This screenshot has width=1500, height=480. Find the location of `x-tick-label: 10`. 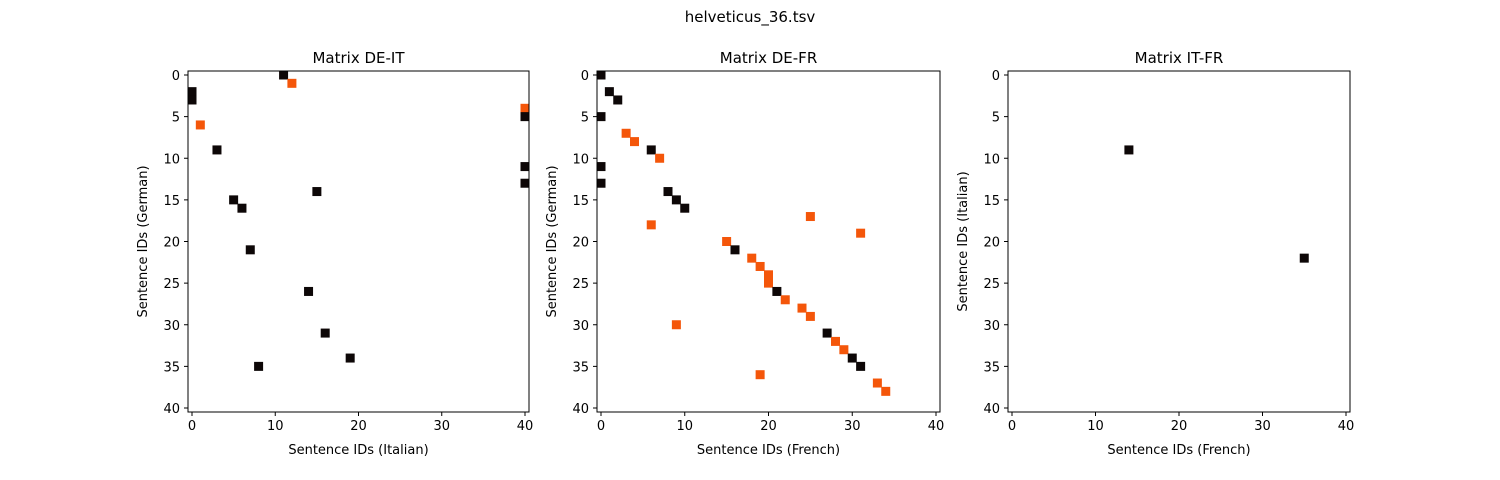

x-tick-label: 10 is located at coordinates (684, 426).